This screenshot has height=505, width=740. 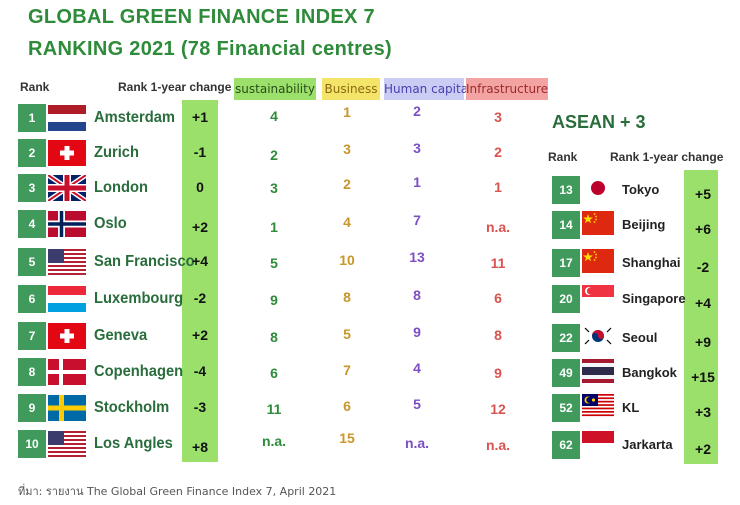 I want to click on infrastructure-rank: 3, so click(x=498, y=117).